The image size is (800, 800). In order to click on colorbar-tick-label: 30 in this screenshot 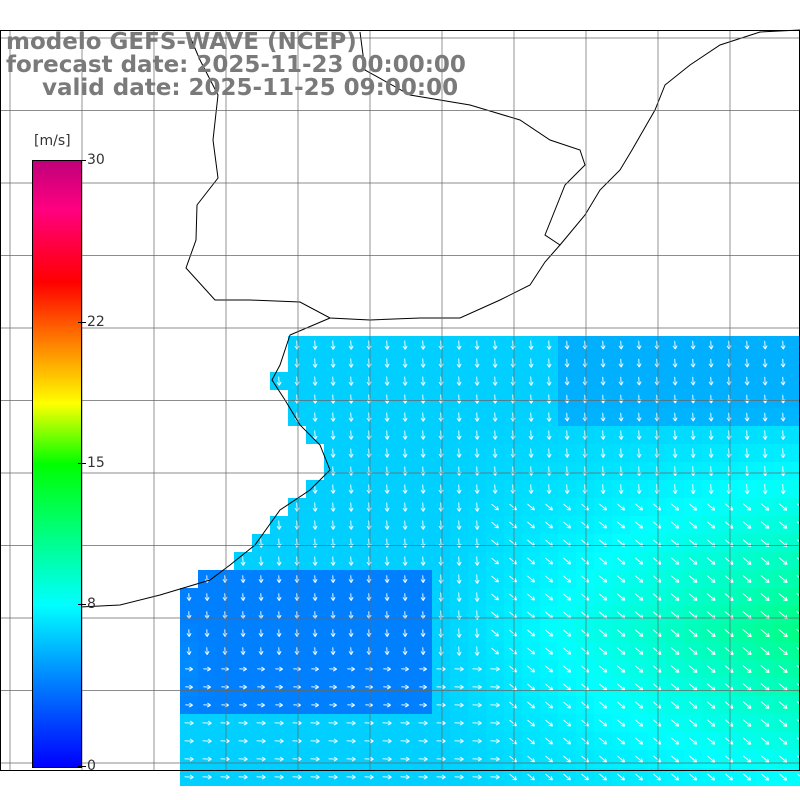, I will do `click(96, 160)`.